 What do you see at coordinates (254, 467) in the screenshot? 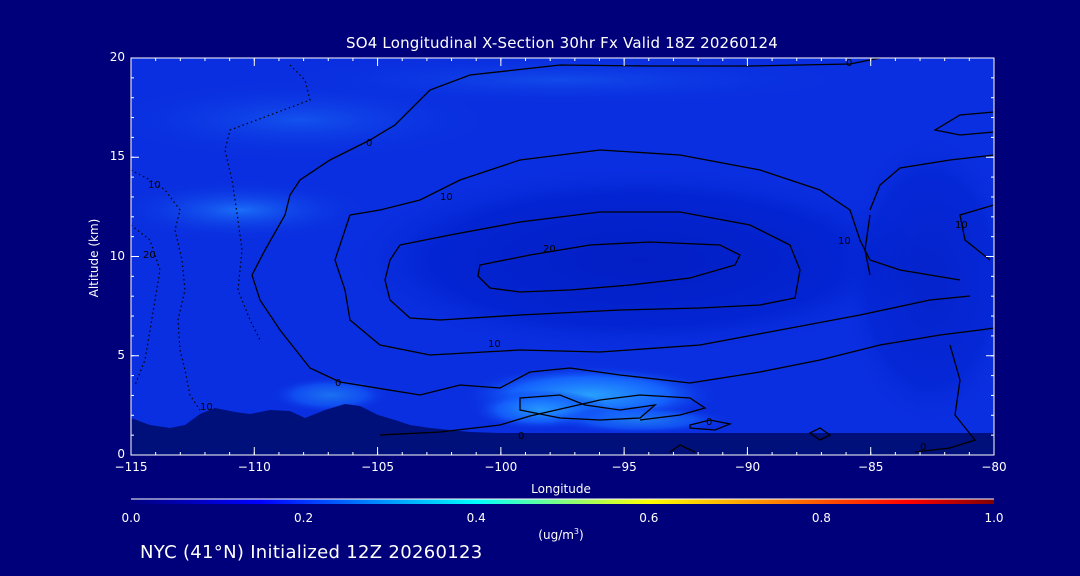
I see `x-tick-label: −110` at bounding box center [254, 467].